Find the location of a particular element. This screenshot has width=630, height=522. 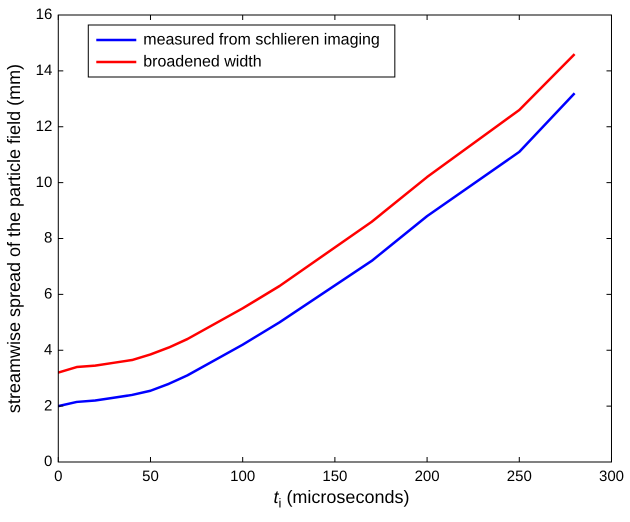

y-tick-label: 12 is located at coordinates (44, 126).